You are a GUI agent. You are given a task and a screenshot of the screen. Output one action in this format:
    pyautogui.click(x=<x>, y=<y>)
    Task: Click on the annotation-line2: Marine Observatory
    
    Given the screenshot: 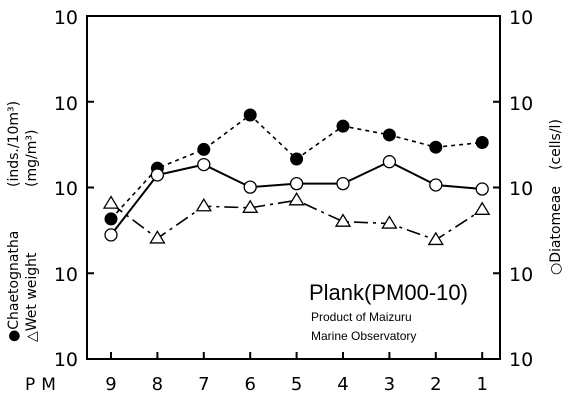 What is the action you would take?
    pyautogui.click(x=363, y=336)
    